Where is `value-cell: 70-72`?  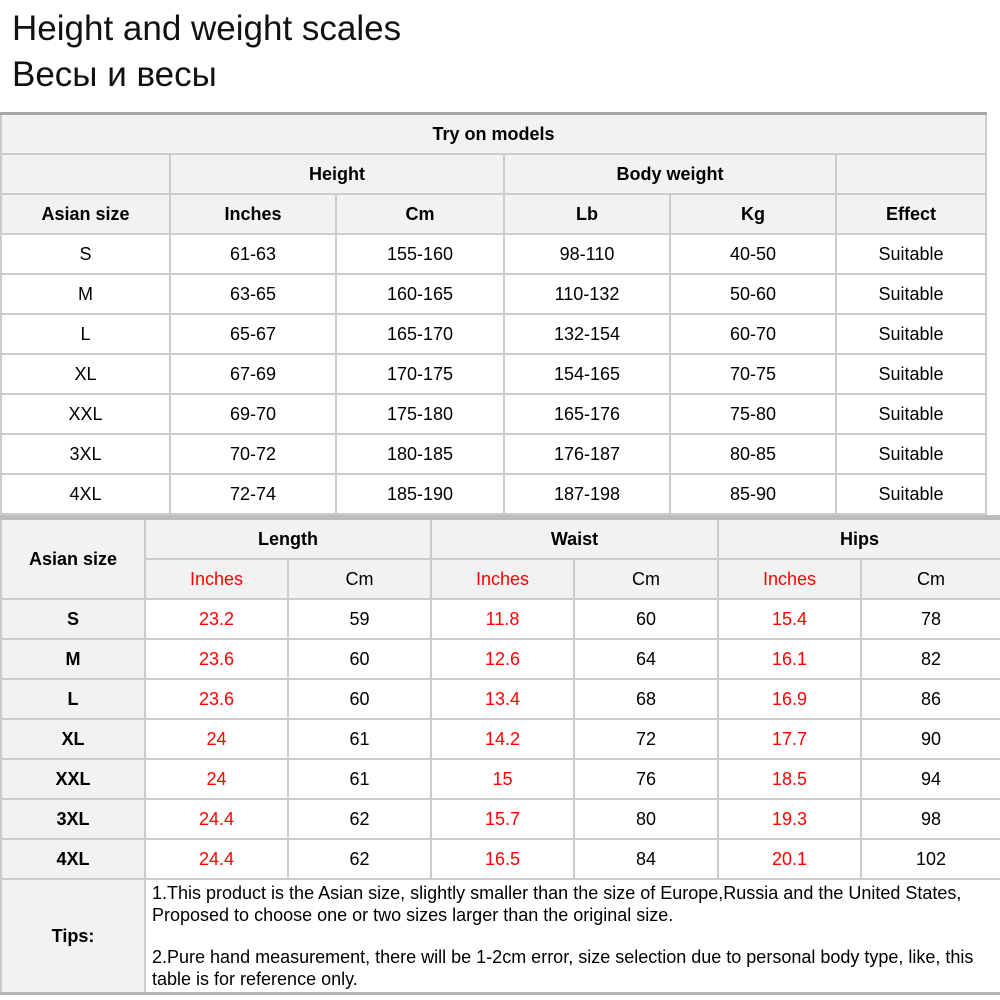
value-cell: 70-72 is located at coordinates (253, 454).